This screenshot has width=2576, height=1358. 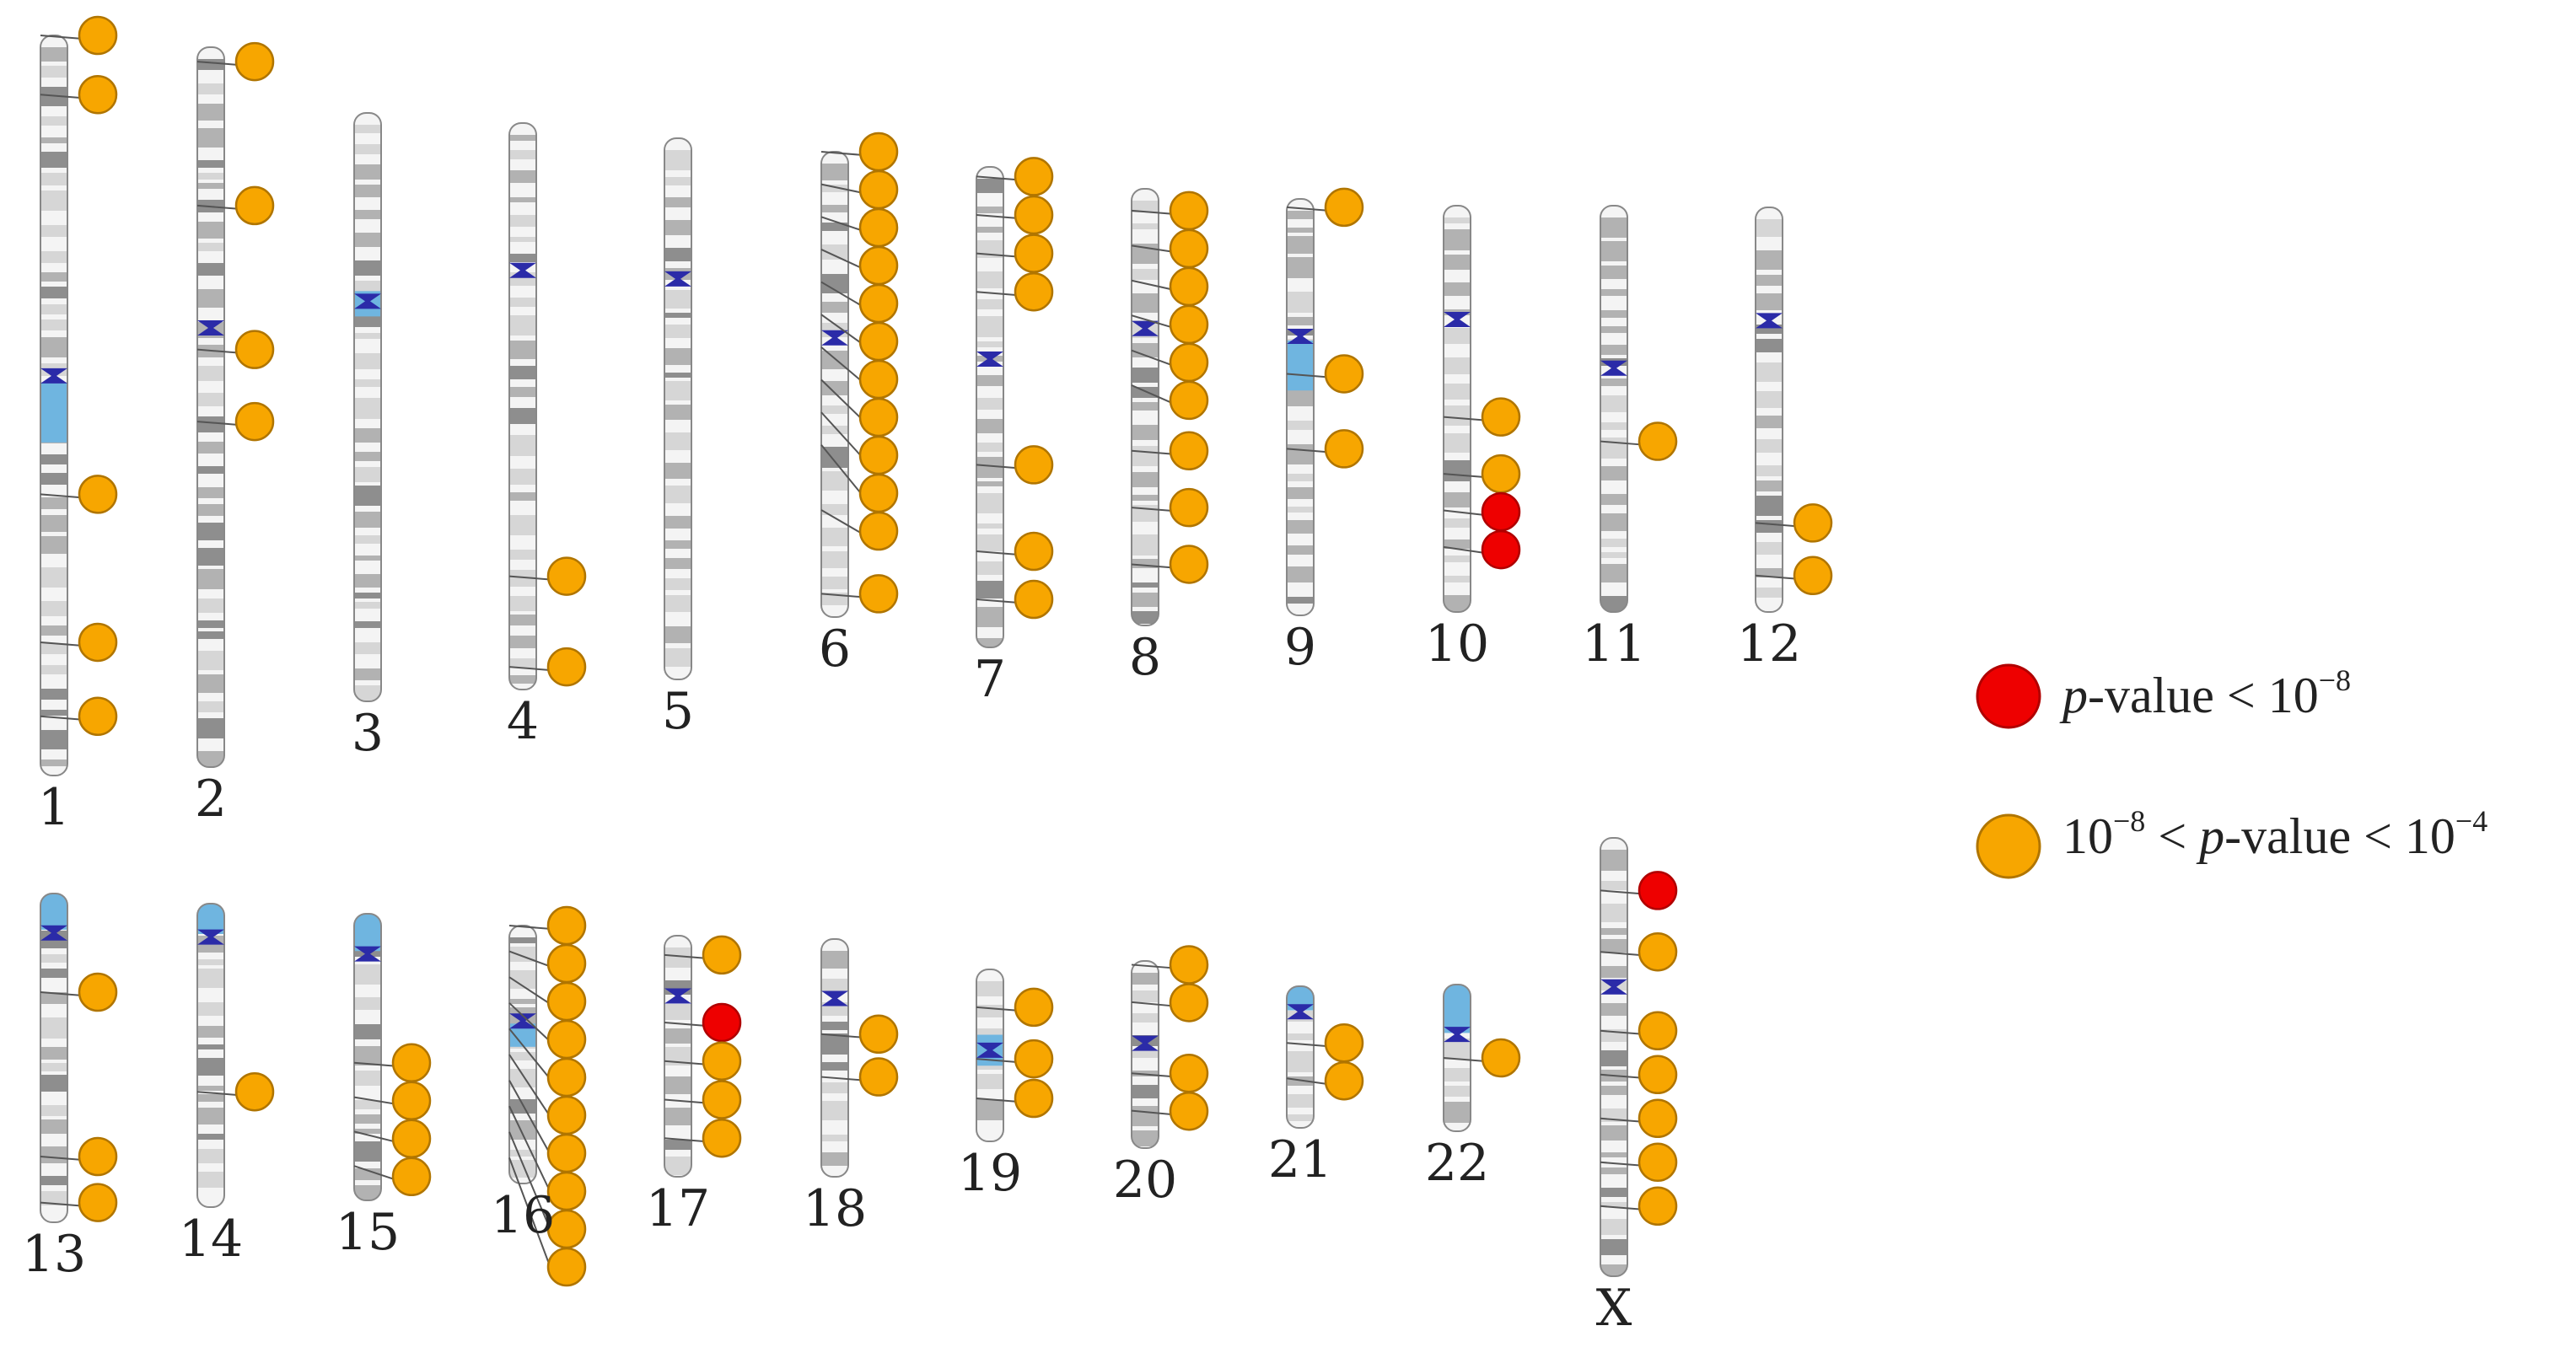 I want to click on chromosome-X: X, so click(x=1637, y=1087).